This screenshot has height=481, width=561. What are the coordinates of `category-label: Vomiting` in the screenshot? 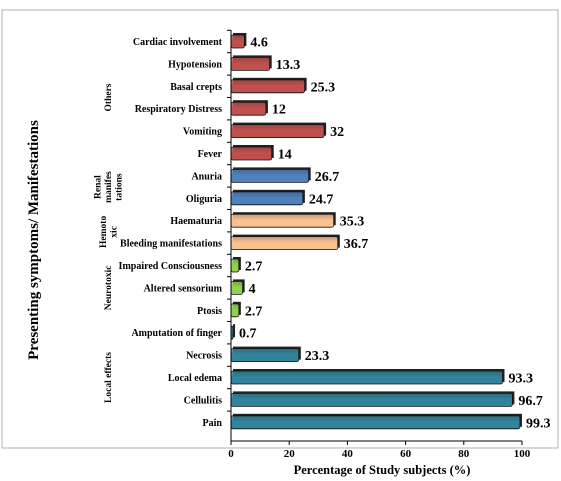 It's located at (202, 132).